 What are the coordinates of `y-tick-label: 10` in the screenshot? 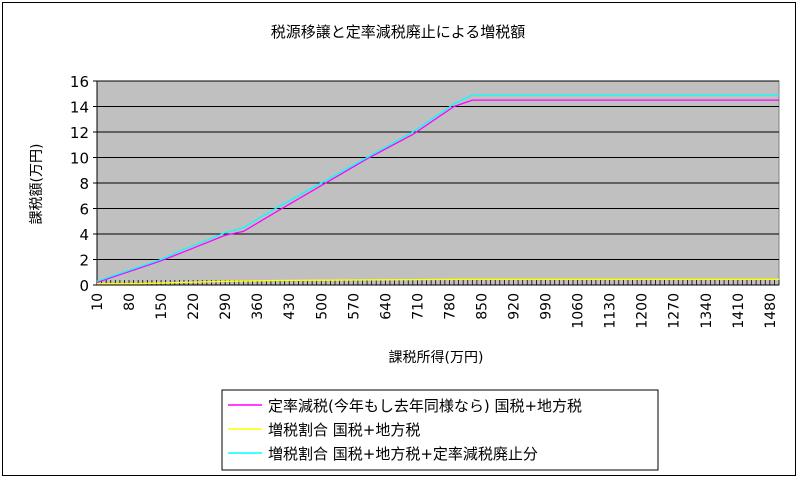 It's located at (79, 159).